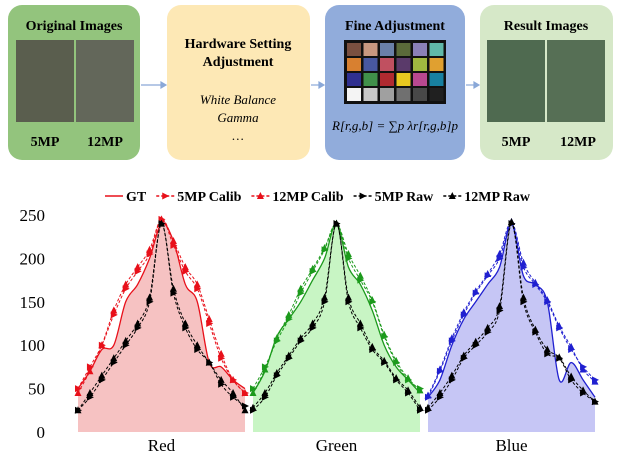 The width and height of the screenshot is (619, 455). Describe the element at coordinates (36, 389) in the screenshot. I see `y-tick-label: 50` at that location.